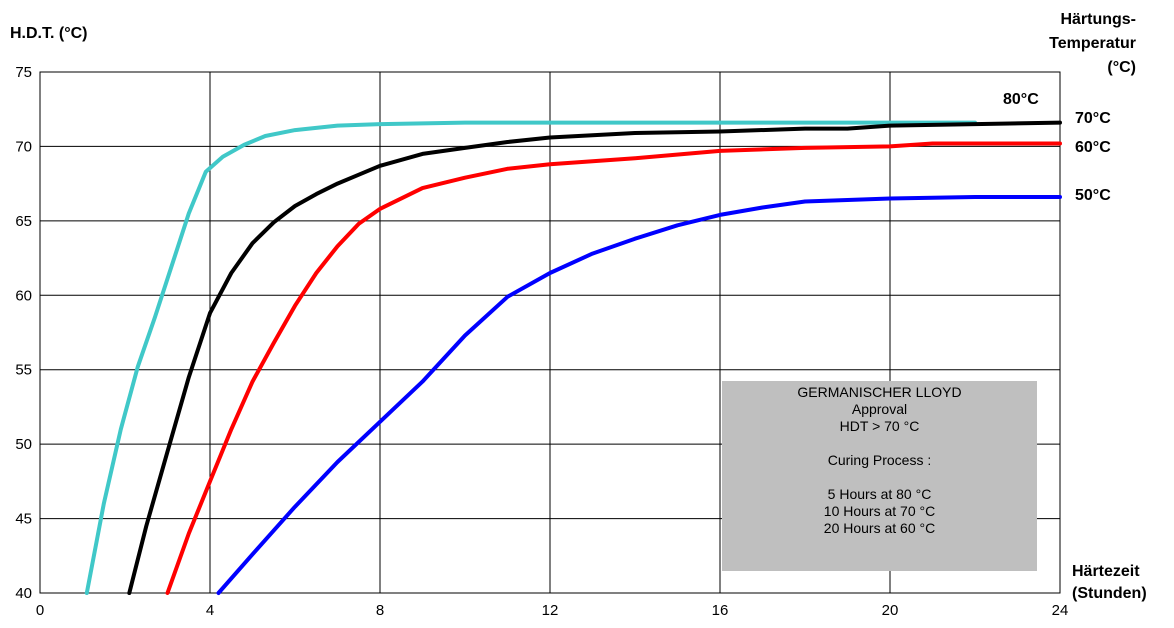  What do you see at coordinates (23, 593) in the screenshot?
I see `y-tick-label: 40` at bounding box center [23, 593].